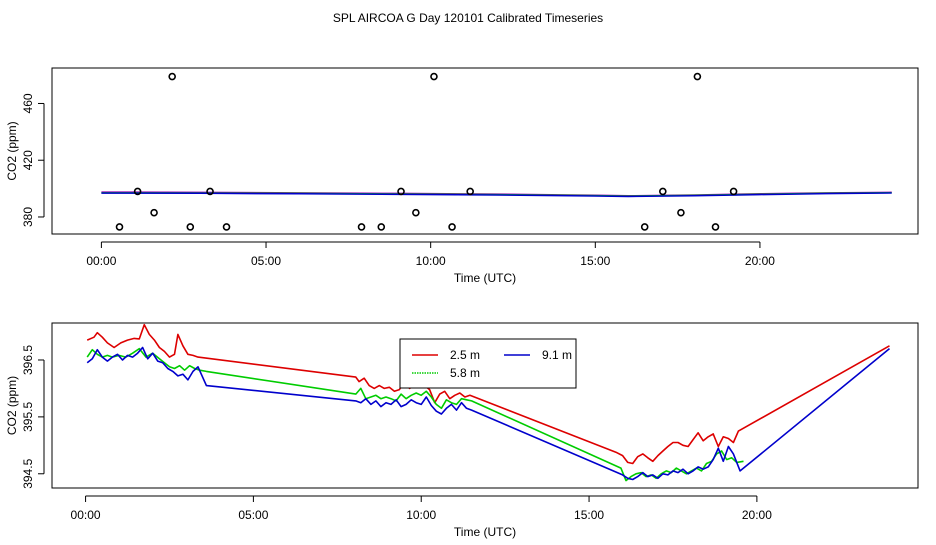  I want to click on legend: 2.5 m 5.8 m 9.1 m, so click(488, 363).